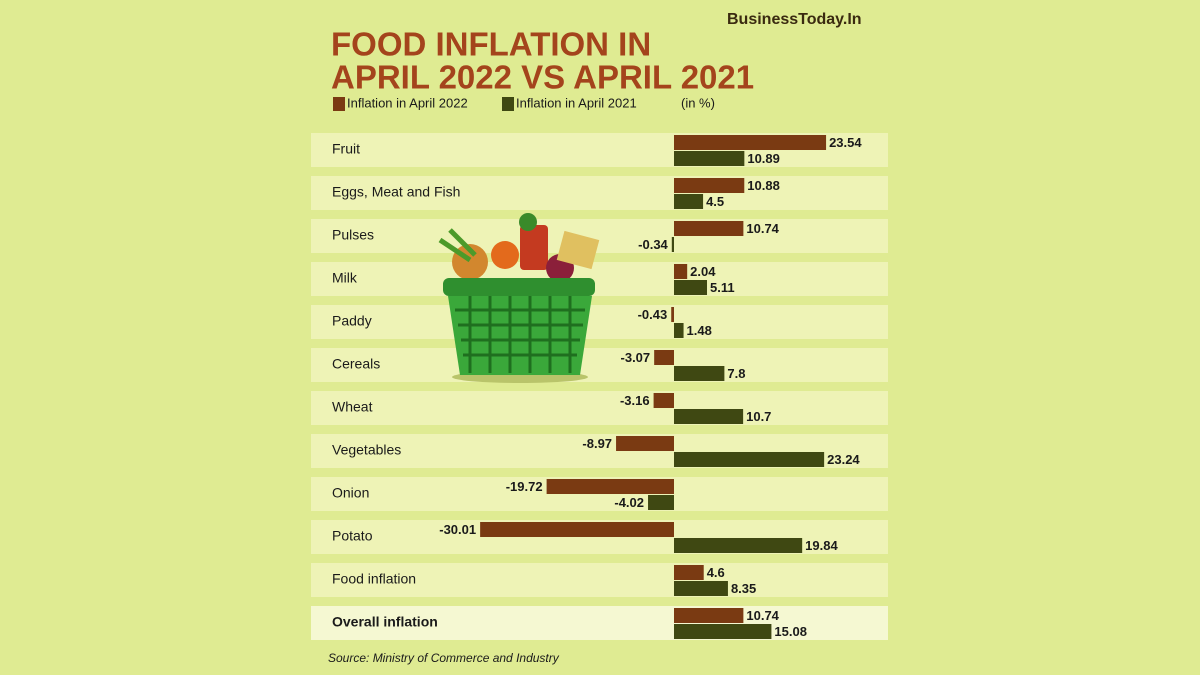  I want to click on value-label: -30.01, so click(457, 529).